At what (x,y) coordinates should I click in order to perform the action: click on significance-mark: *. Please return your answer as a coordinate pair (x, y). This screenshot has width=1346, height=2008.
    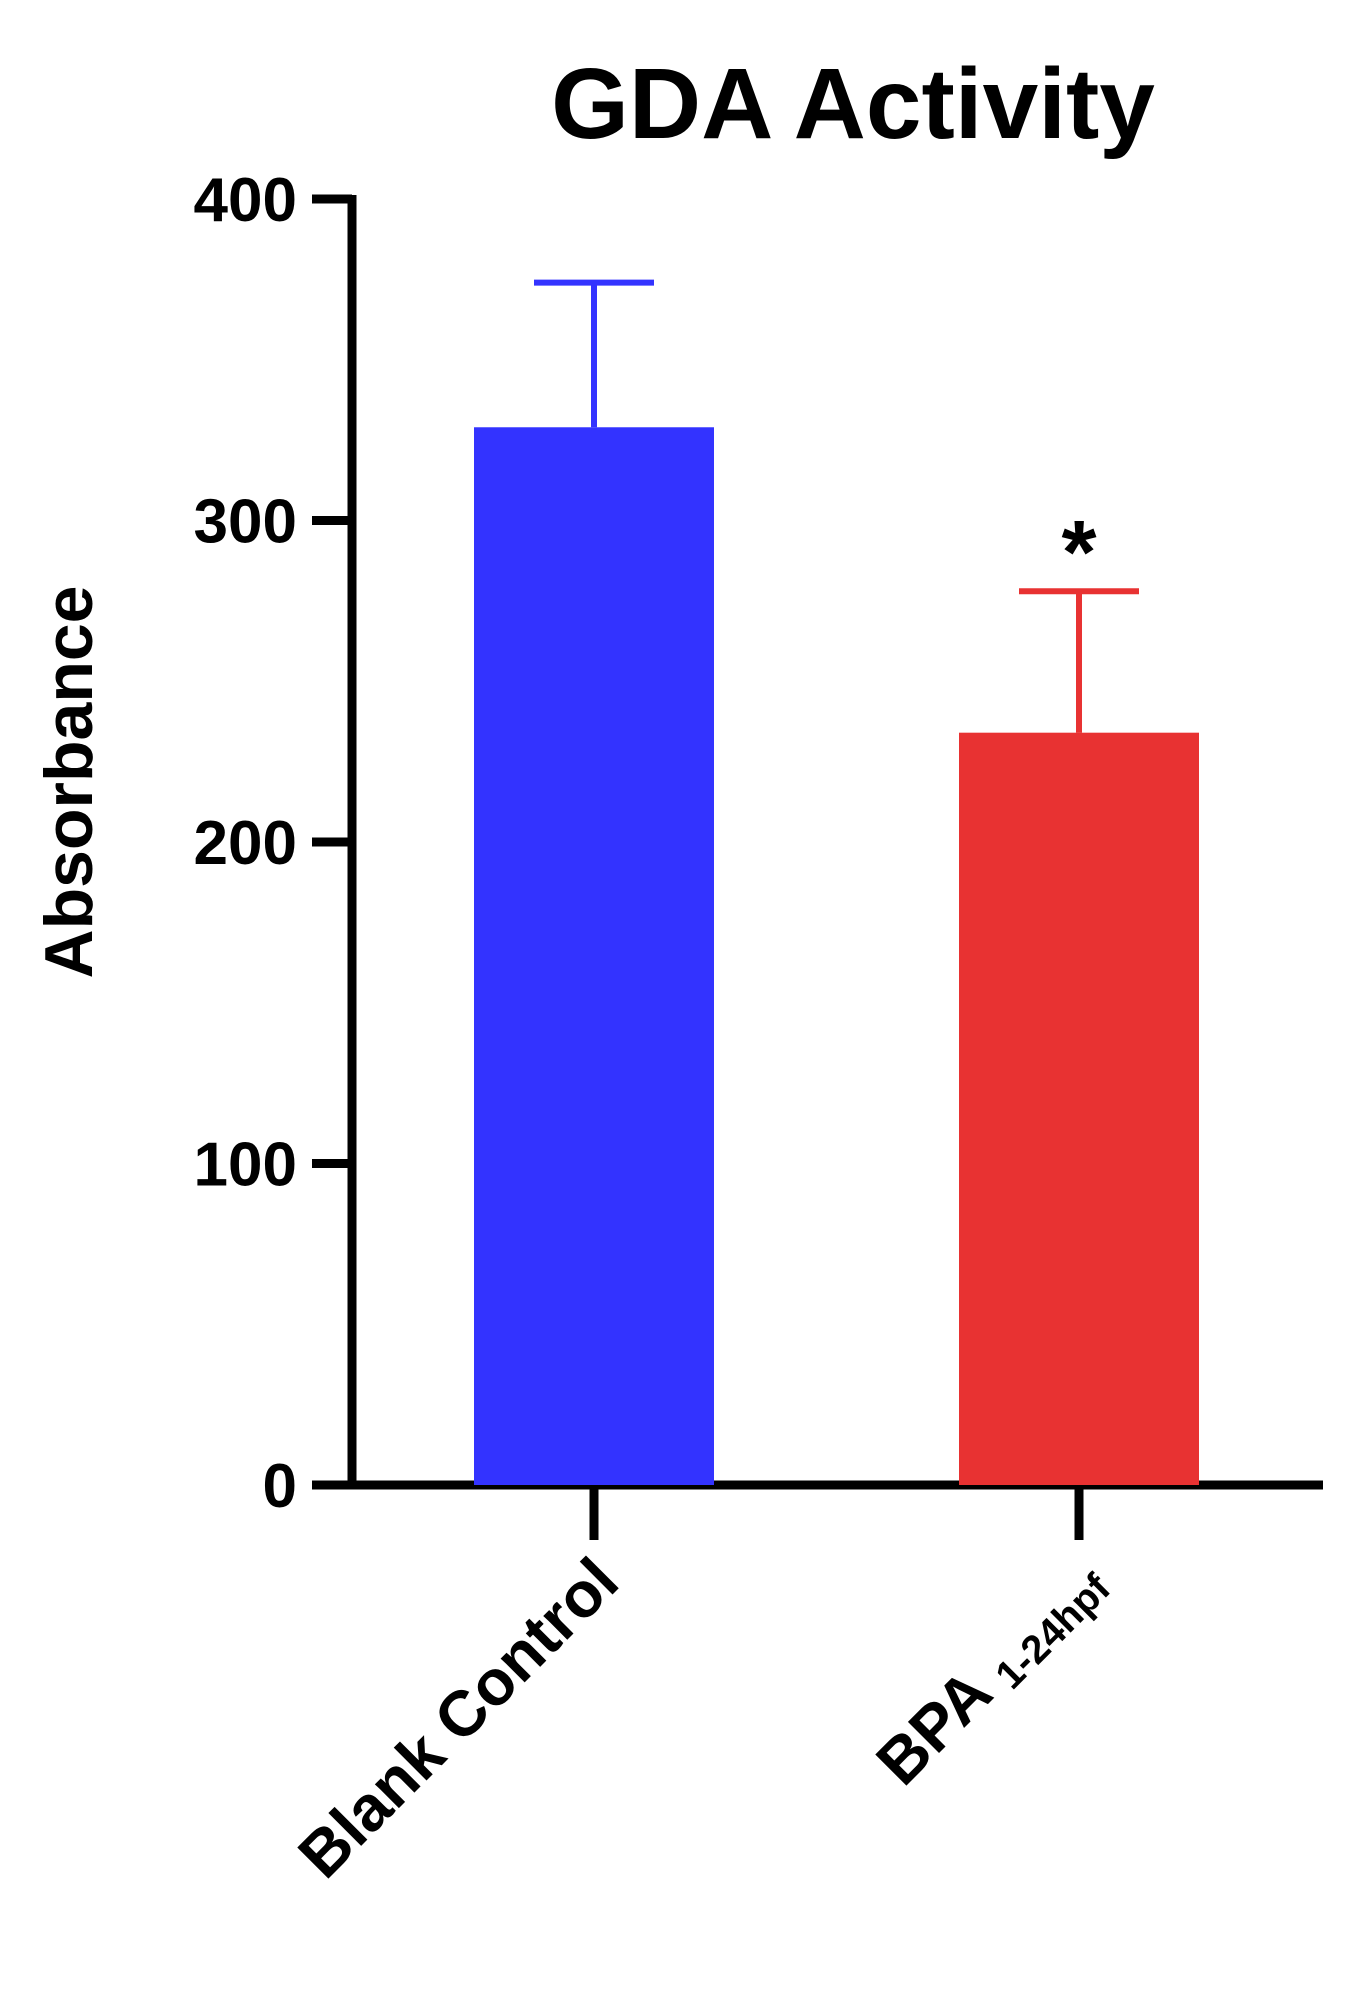
    Looking at the image, I should click on (1078, 553).